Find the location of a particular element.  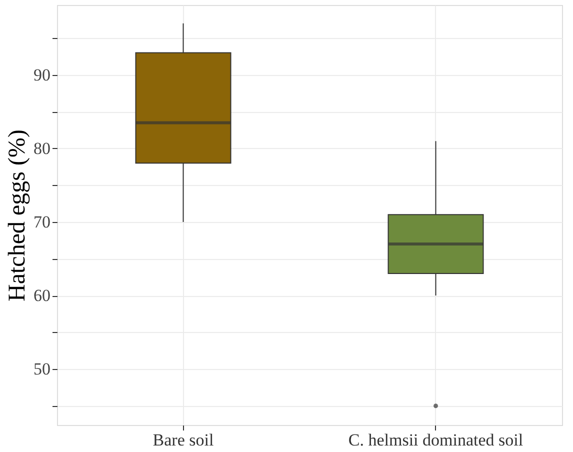

x-tick-label: C. helmsii dominated soil is located at coordinates (436, 440).